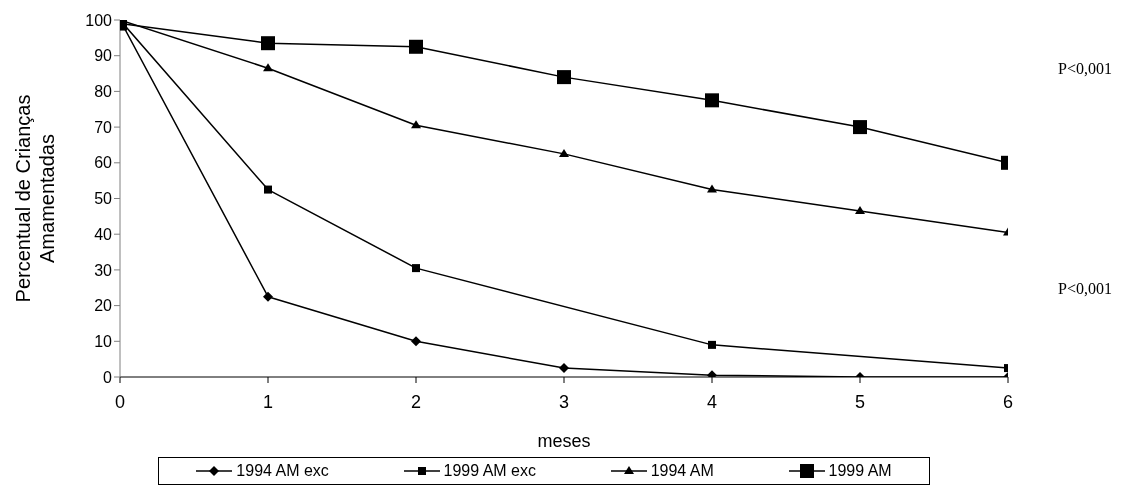  Describe the element at coordinates (712, 401) in the screenshot. I see `x-tick-label: 4` at that location.